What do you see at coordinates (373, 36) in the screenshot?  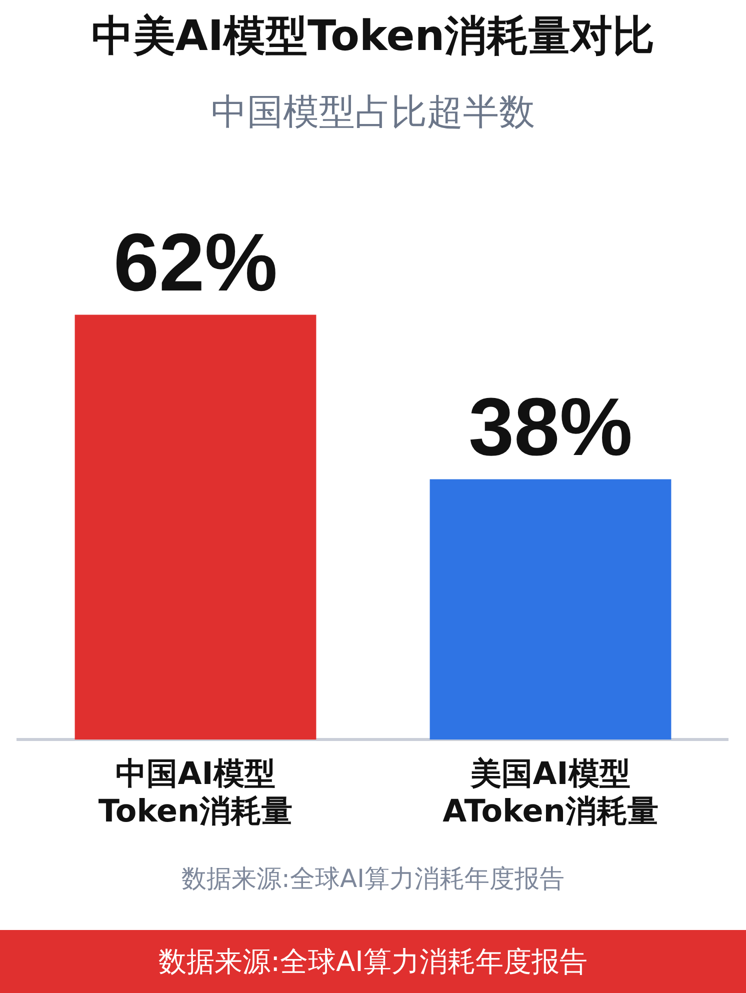 I see `chart-title: 中美AI模型Token消耗量对比` at bounding box center [373, 36].